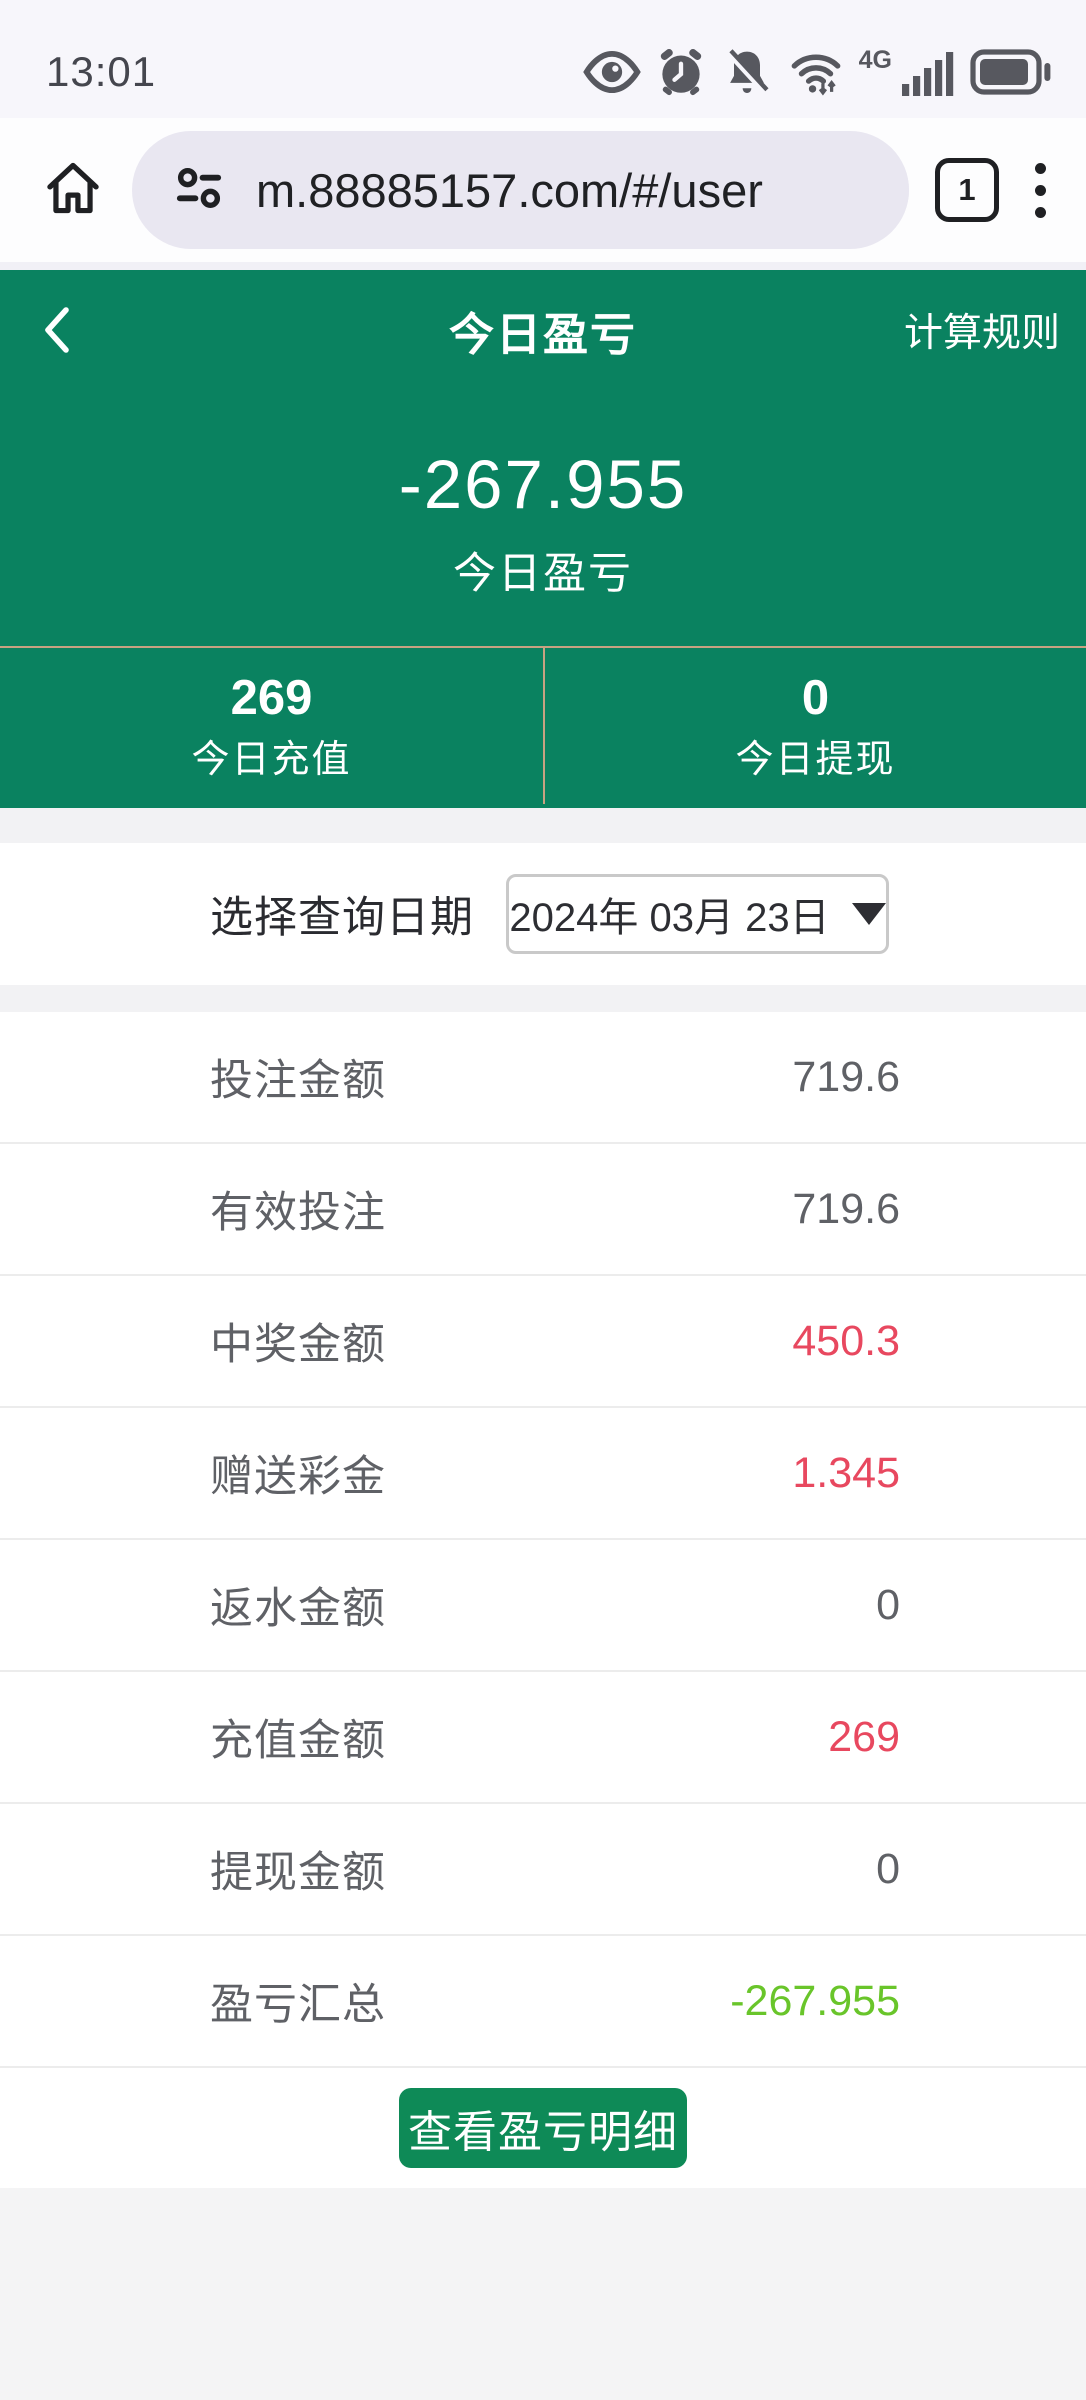 This screenshot has height=2400, width=1086. What do you see at coordinates (543, 574) in the screenshot?
I see `today-profit-label: 今日盈亏` at bounding box center [543, 574].